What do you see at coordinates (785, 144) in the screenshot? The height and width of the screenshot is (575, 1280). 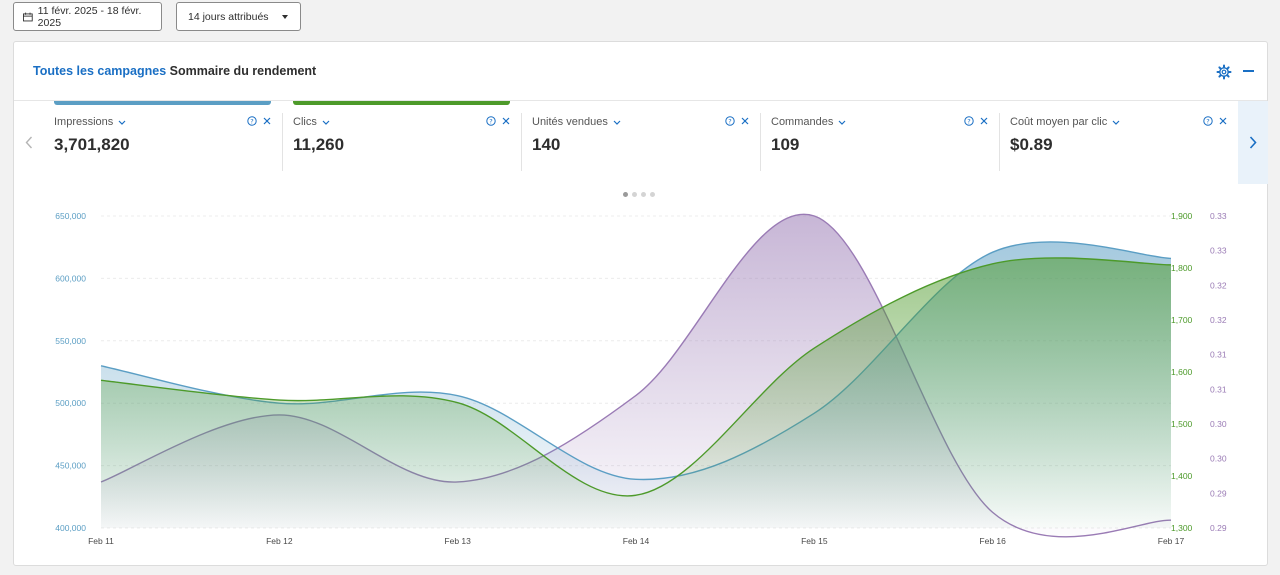 I see `metric-value: 109` at bounding box center [785, 144].